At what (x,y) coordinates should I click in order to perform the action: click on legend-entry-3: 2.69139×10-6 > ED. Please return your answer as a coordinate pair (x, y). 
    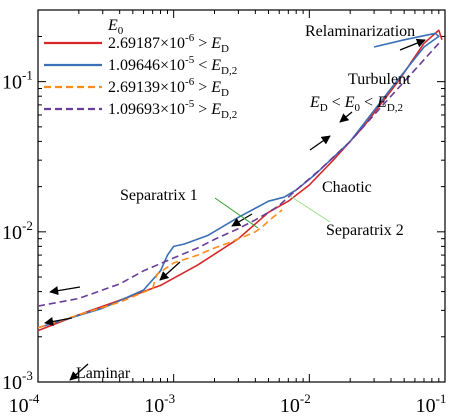
    Looking at the image, I should click on (168, 87).